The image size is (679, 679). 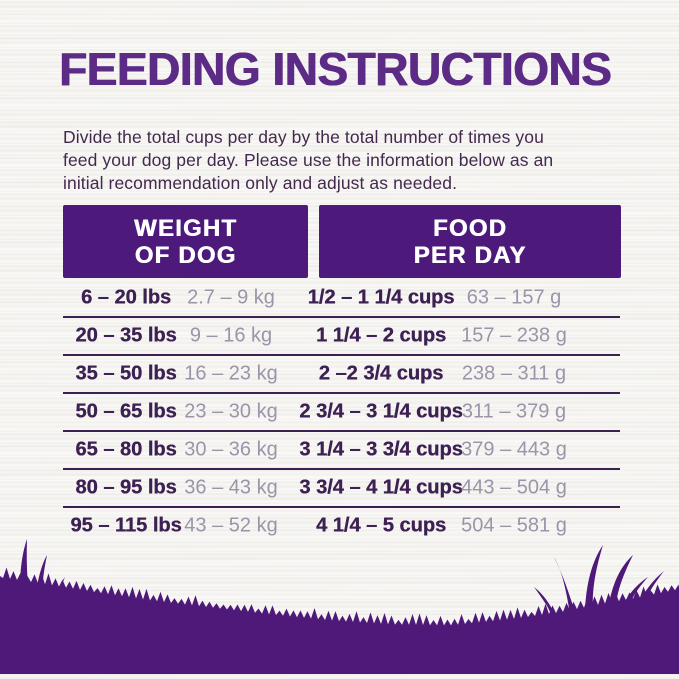 I want to click on header-line: WEIGHT, so click(x=185, y=228).